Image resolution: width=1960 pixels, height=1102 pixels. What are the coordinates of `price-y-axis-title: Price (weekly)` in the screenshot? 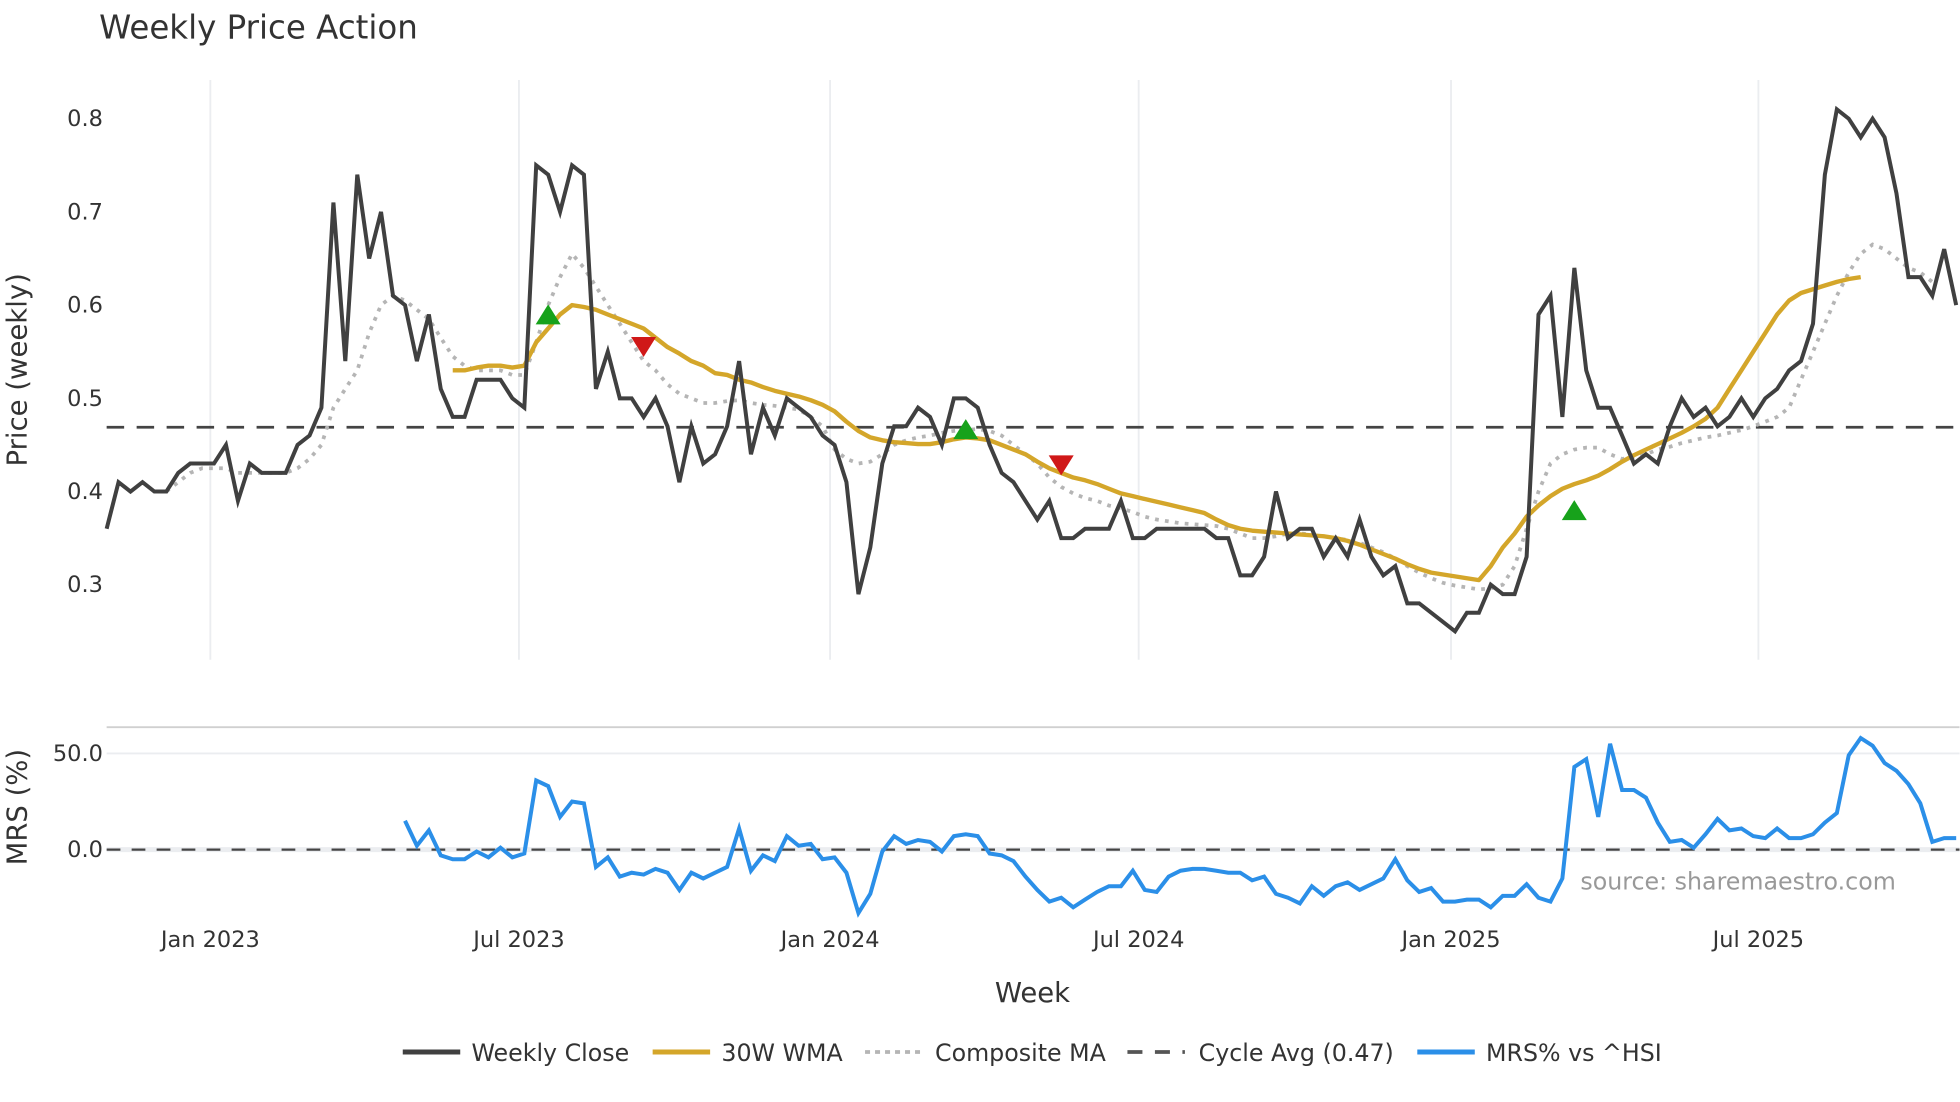 It's located at (18, 369).